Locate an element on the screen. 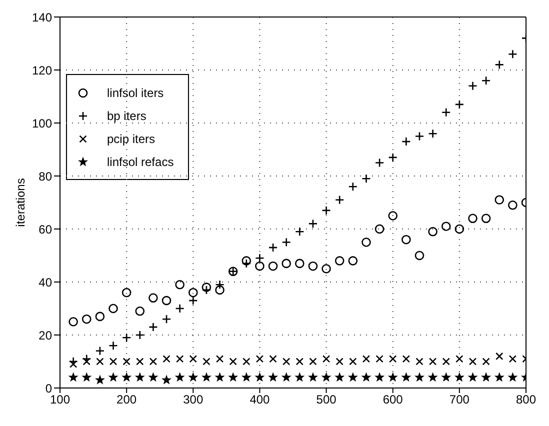 Image resolution: width=549 pixels, height=426 pixels. legend-label: linfsol iters is located at coordinates (135, 93).